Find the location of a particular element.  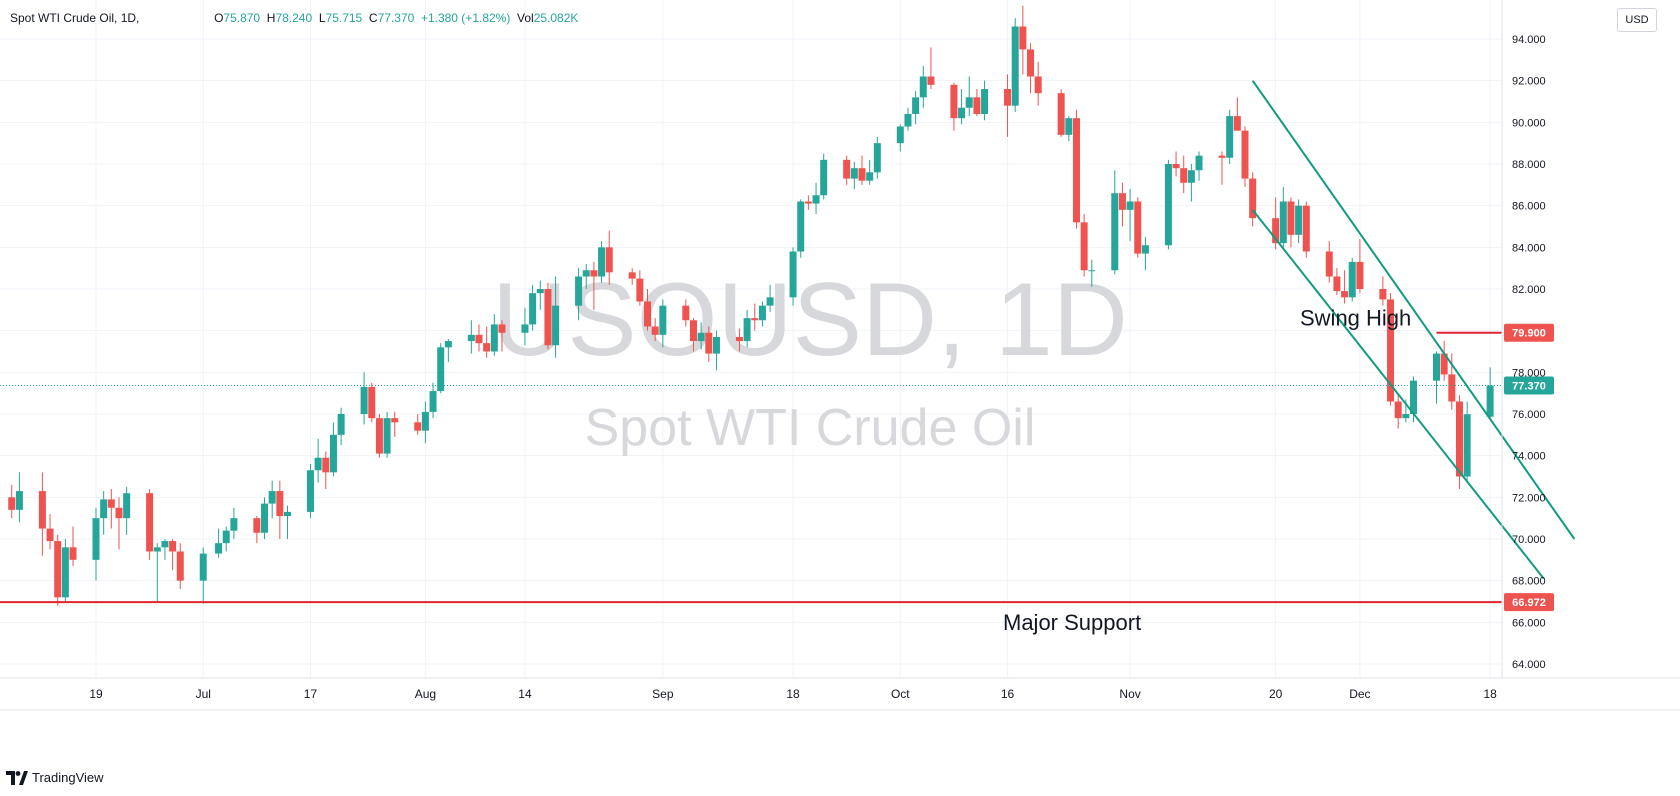

x-tick-label: Dec is located at coordinates (1359, 694).